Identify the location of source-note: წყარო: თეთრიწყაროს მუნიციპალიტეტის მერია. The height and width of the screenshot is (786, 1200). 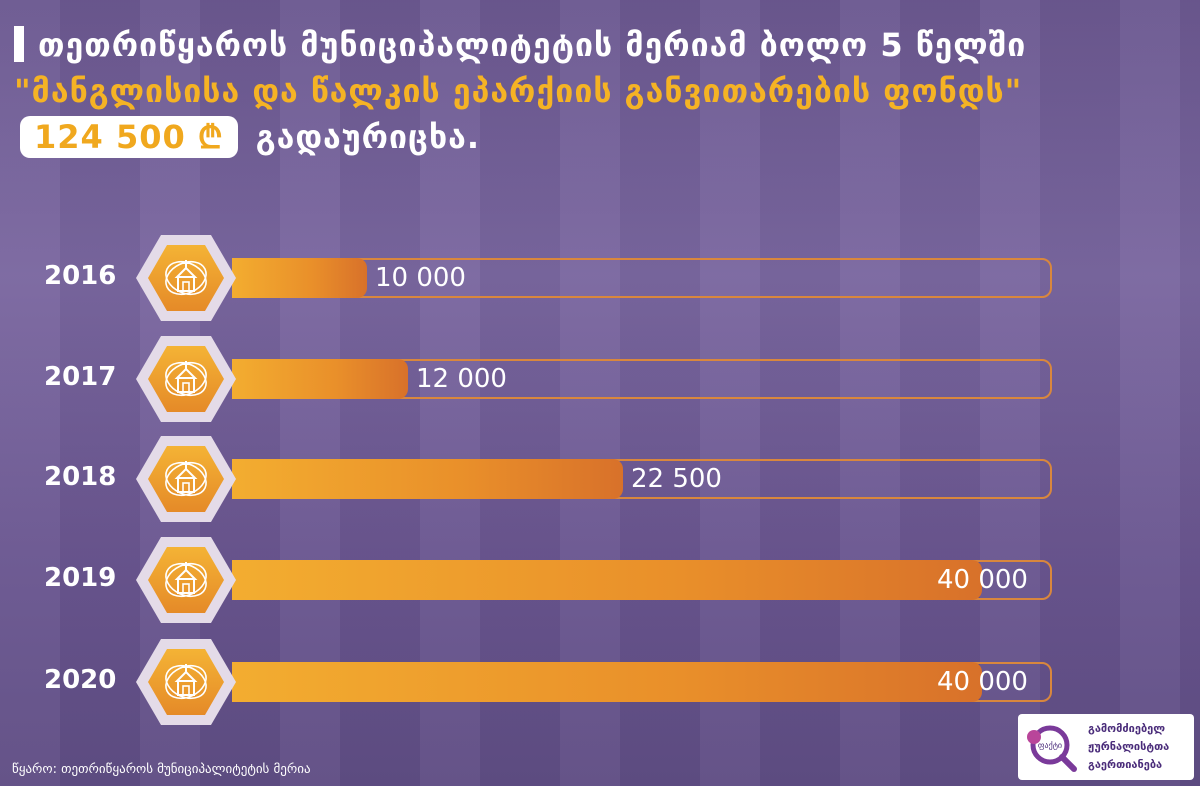
(161, 769).